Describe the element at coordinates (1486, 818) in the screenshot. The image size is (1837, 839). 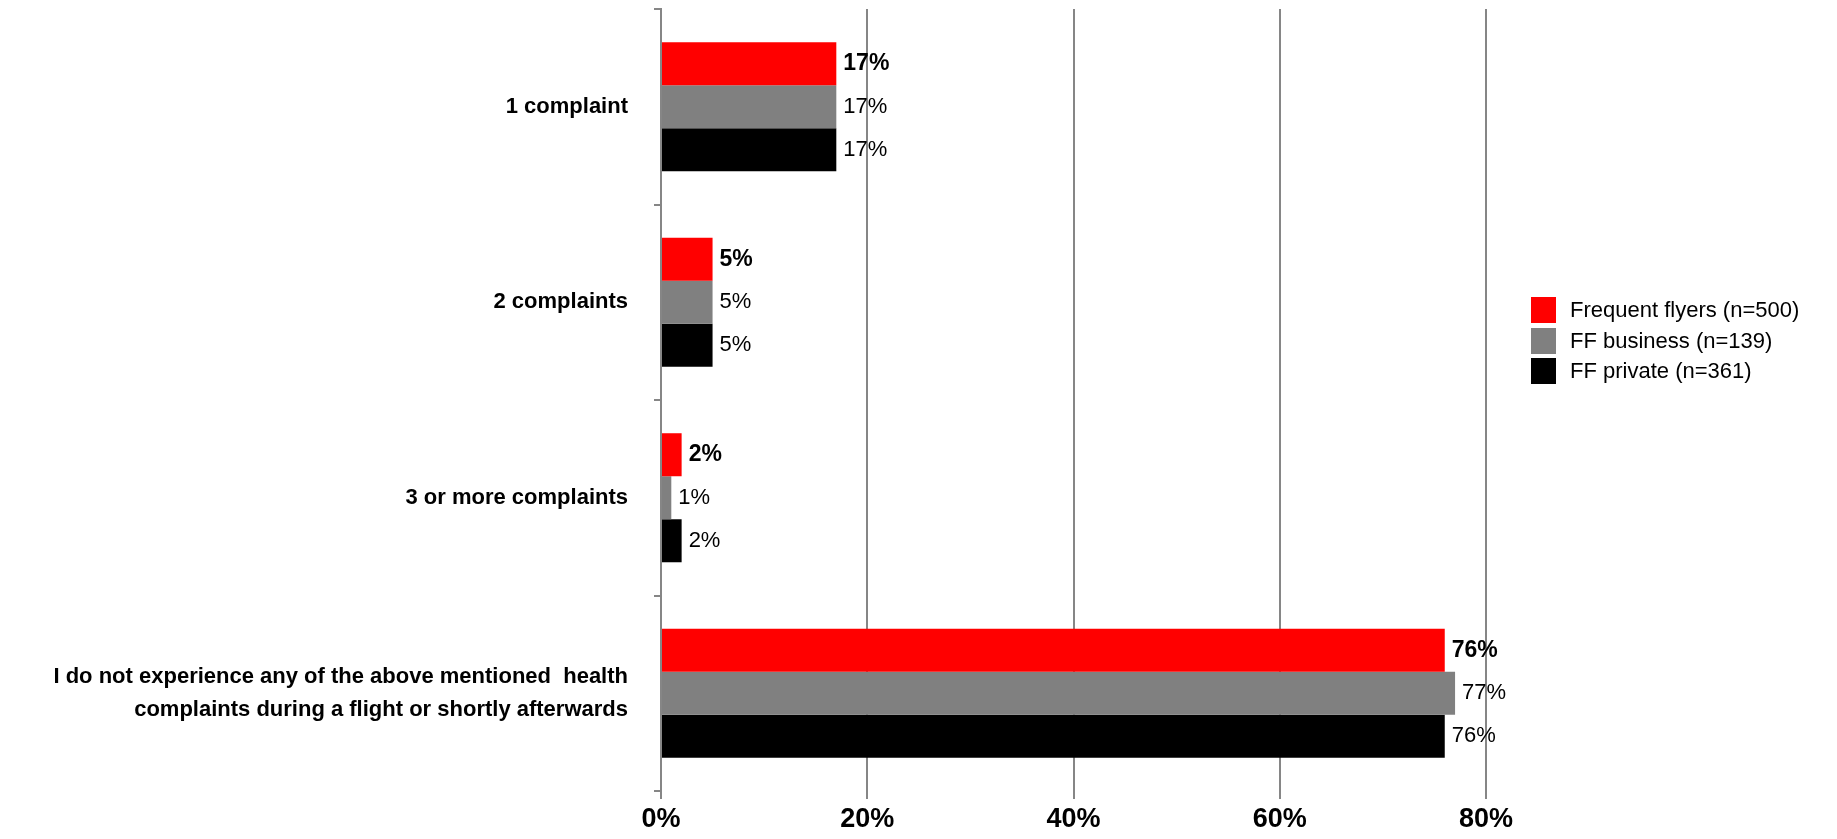
I see `x-tick-label: 80%` at that location.